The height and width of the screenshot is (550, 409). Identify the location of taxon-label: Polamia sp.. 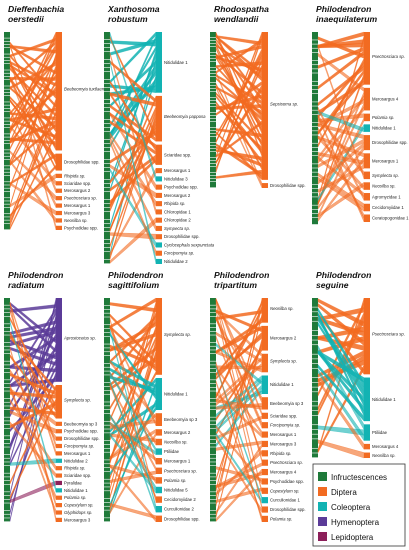
(75, 497).